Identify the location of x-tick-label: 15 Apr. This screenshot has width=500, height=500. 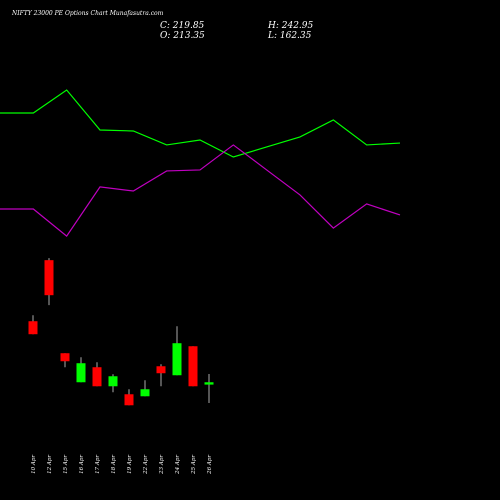
(66, 464).